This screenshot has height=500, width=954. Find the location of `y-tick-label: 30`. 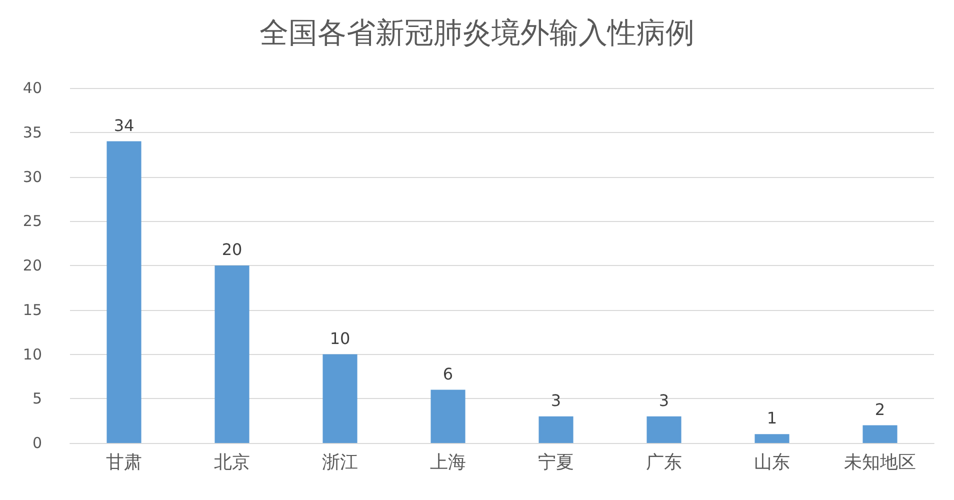

y-tick-label: 30 is located at coordinates (32, 177).